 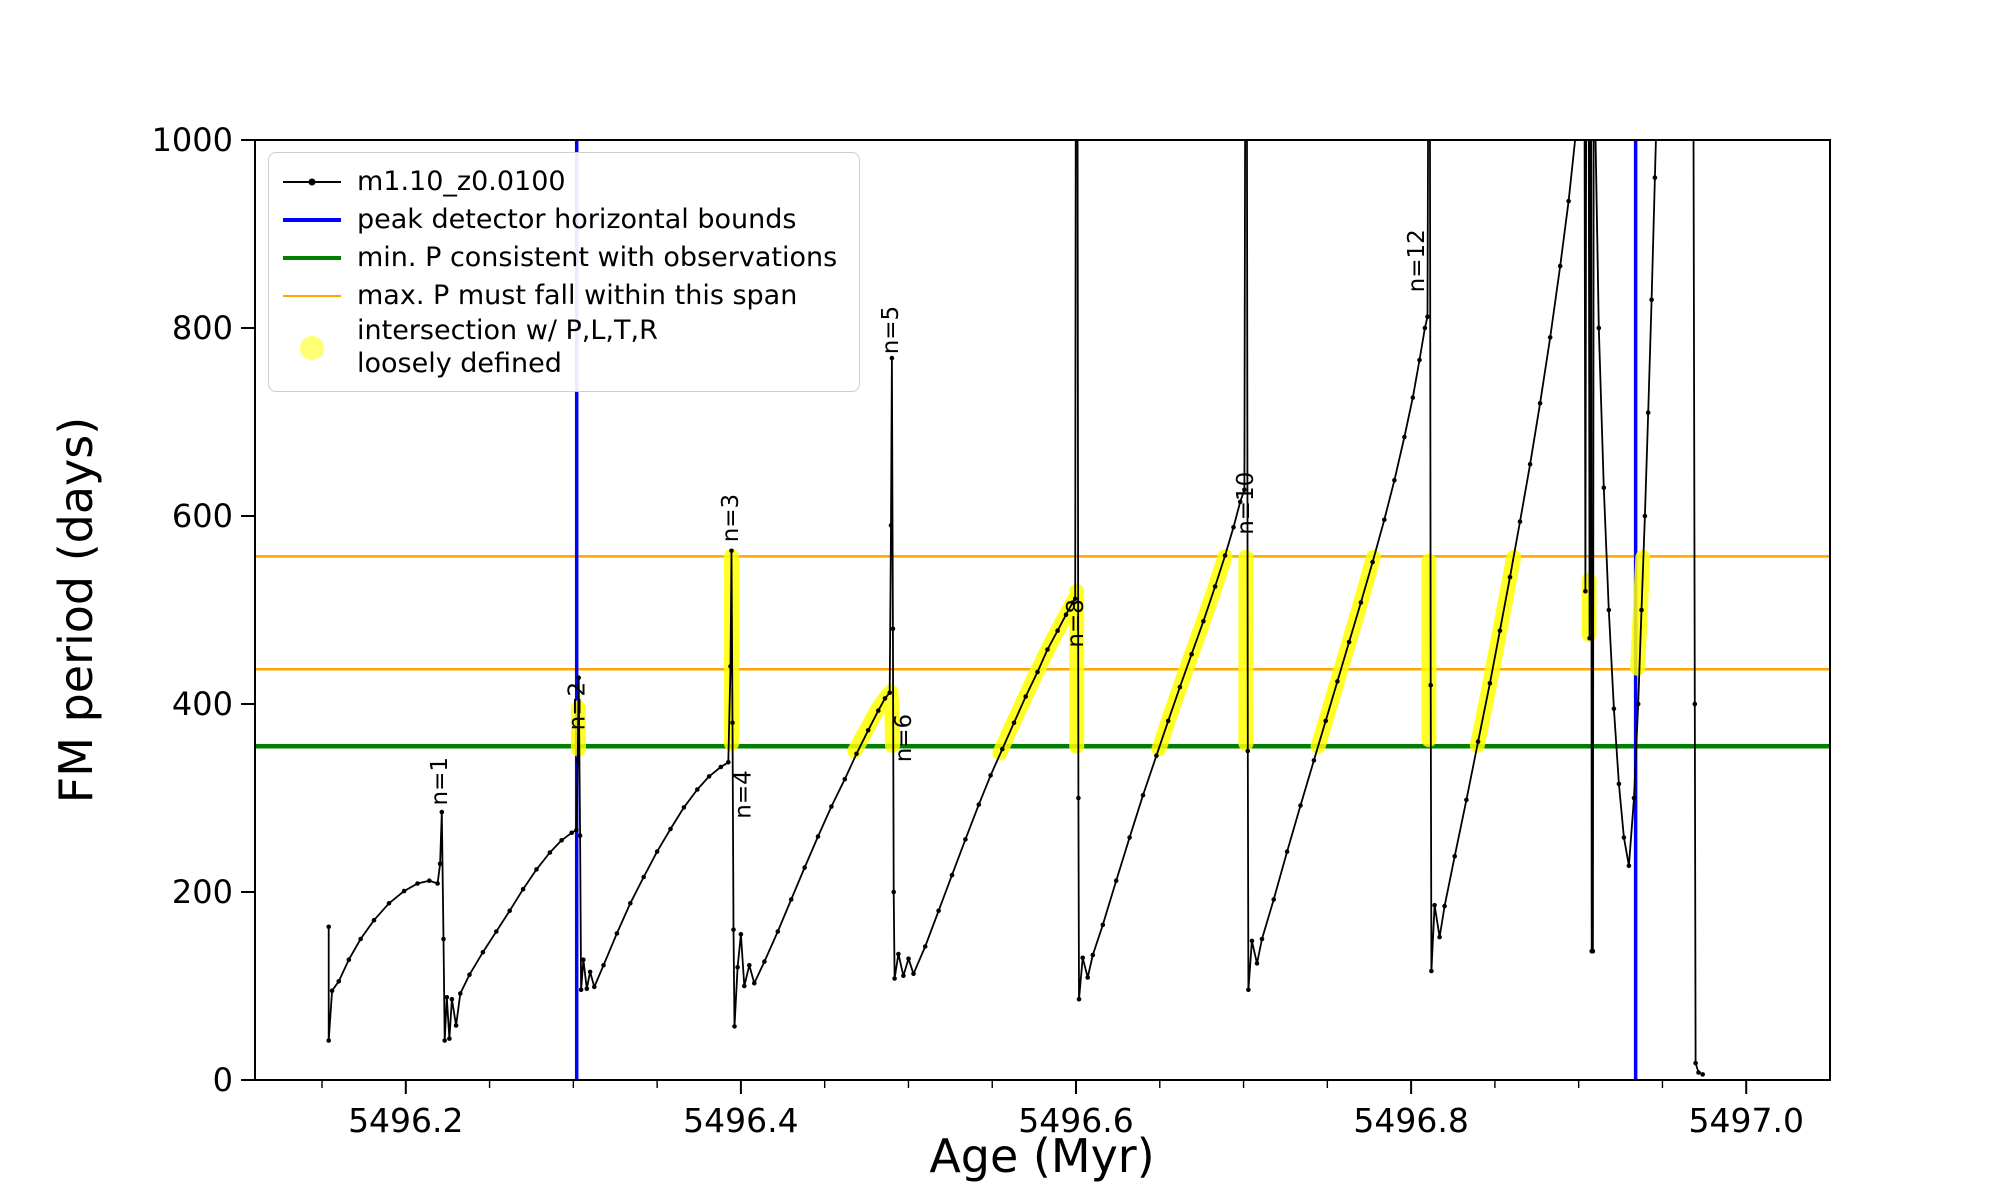 What do you see at coordinates (192, 140) in the screenshot?
I see `y-tick-label: 1000` at bounding box center [192, 140].